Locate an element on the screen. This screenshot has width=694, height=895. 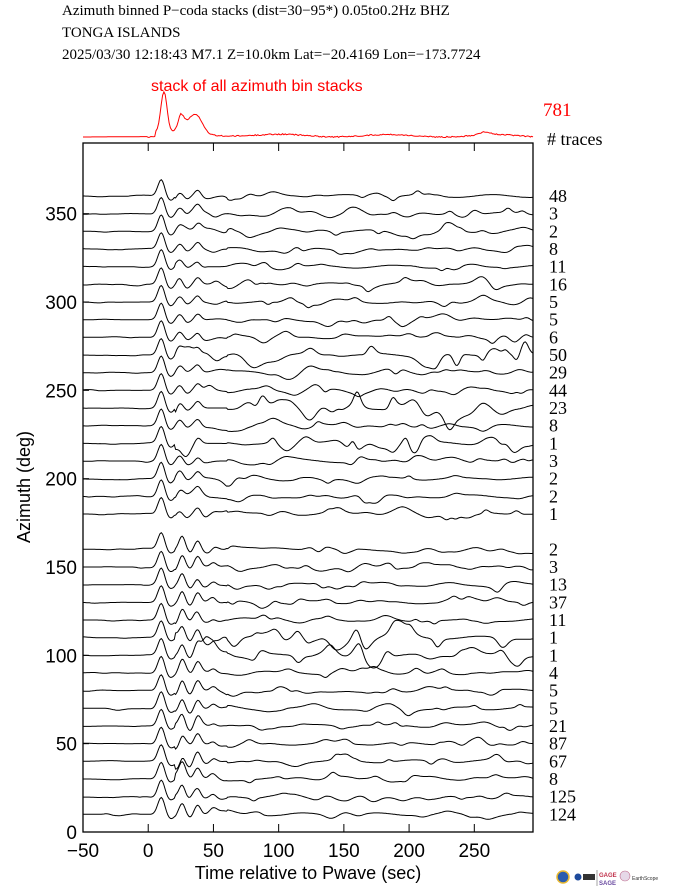
trace-count: 44 is located at coordinates (558, 390).